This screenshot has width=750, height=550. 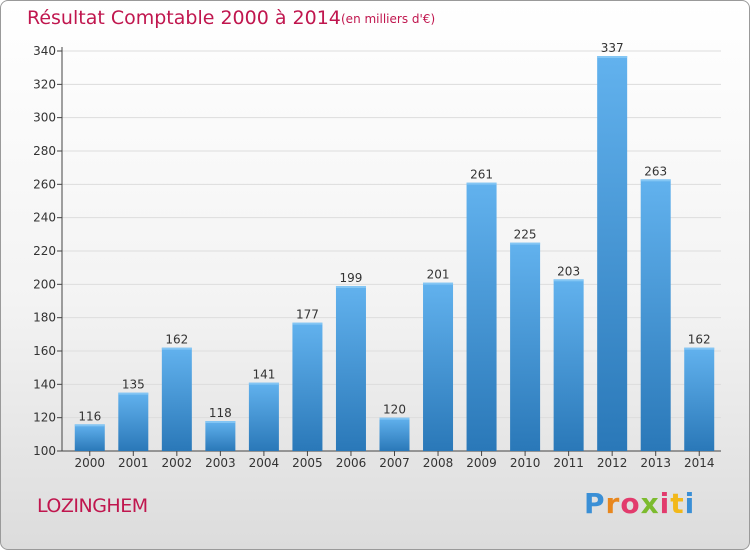 What do you see at coordinates (655, 463) in the screenshot?
I see `x-tick-label: 2013` at bounding box center [655, 463].